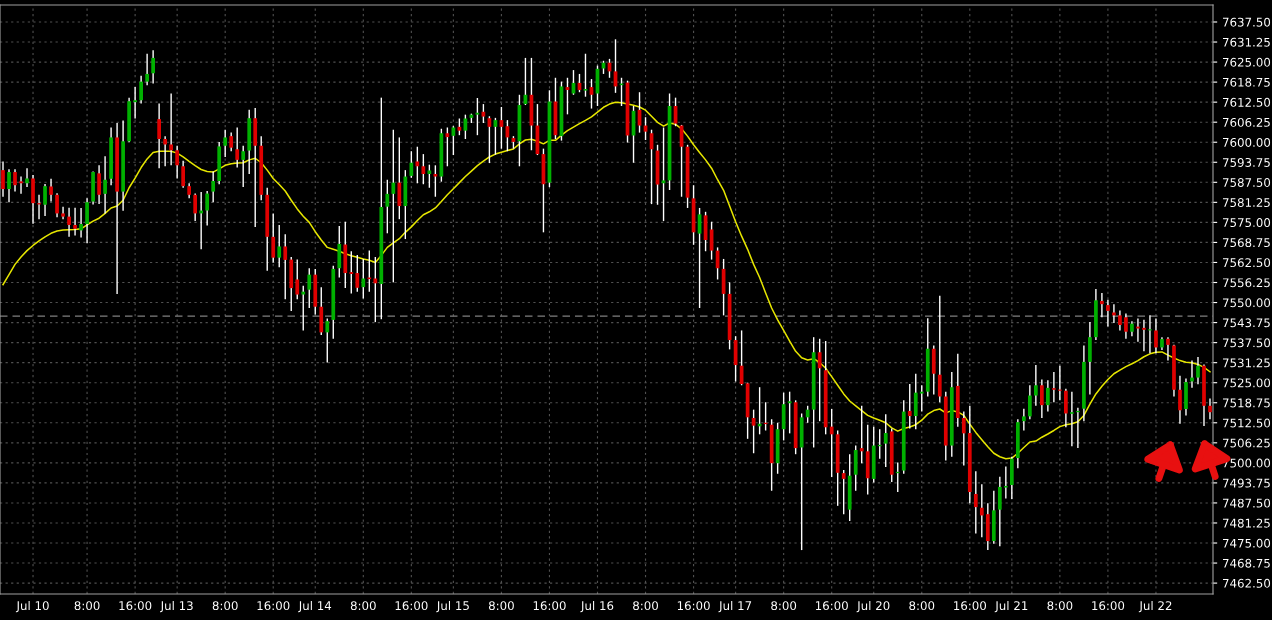 The width and height of the screenshot is (1272, 620). What do you see at coordinates (1247, 142) in the screenshot?
I see `y-tick-label: 7600.00` at bounding box center [1247, 142].